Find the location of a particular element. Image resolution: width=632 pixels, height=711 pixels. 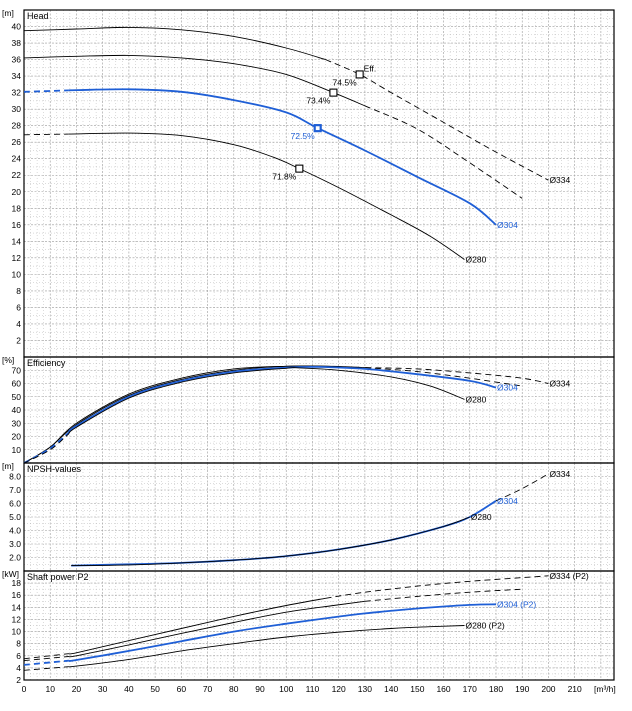

efficiency-label: 71.8% is located at coordinates (284, 177).